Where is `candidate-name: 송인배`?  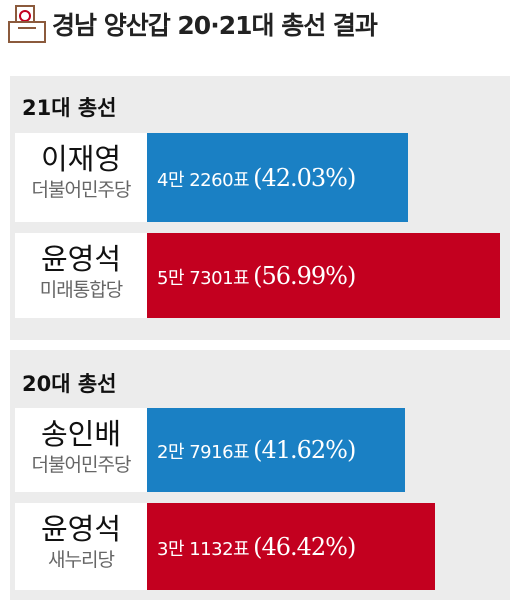
candidate-name: 송인배 is located at coordinates (81, 434).